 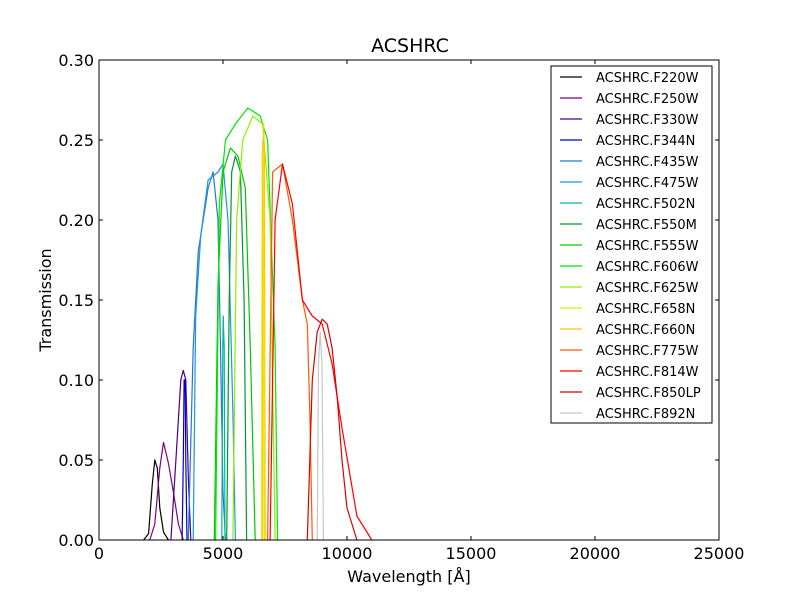 I want to click on legend-label-2: ACSHRC.F330W, so click(x=647, y=120).